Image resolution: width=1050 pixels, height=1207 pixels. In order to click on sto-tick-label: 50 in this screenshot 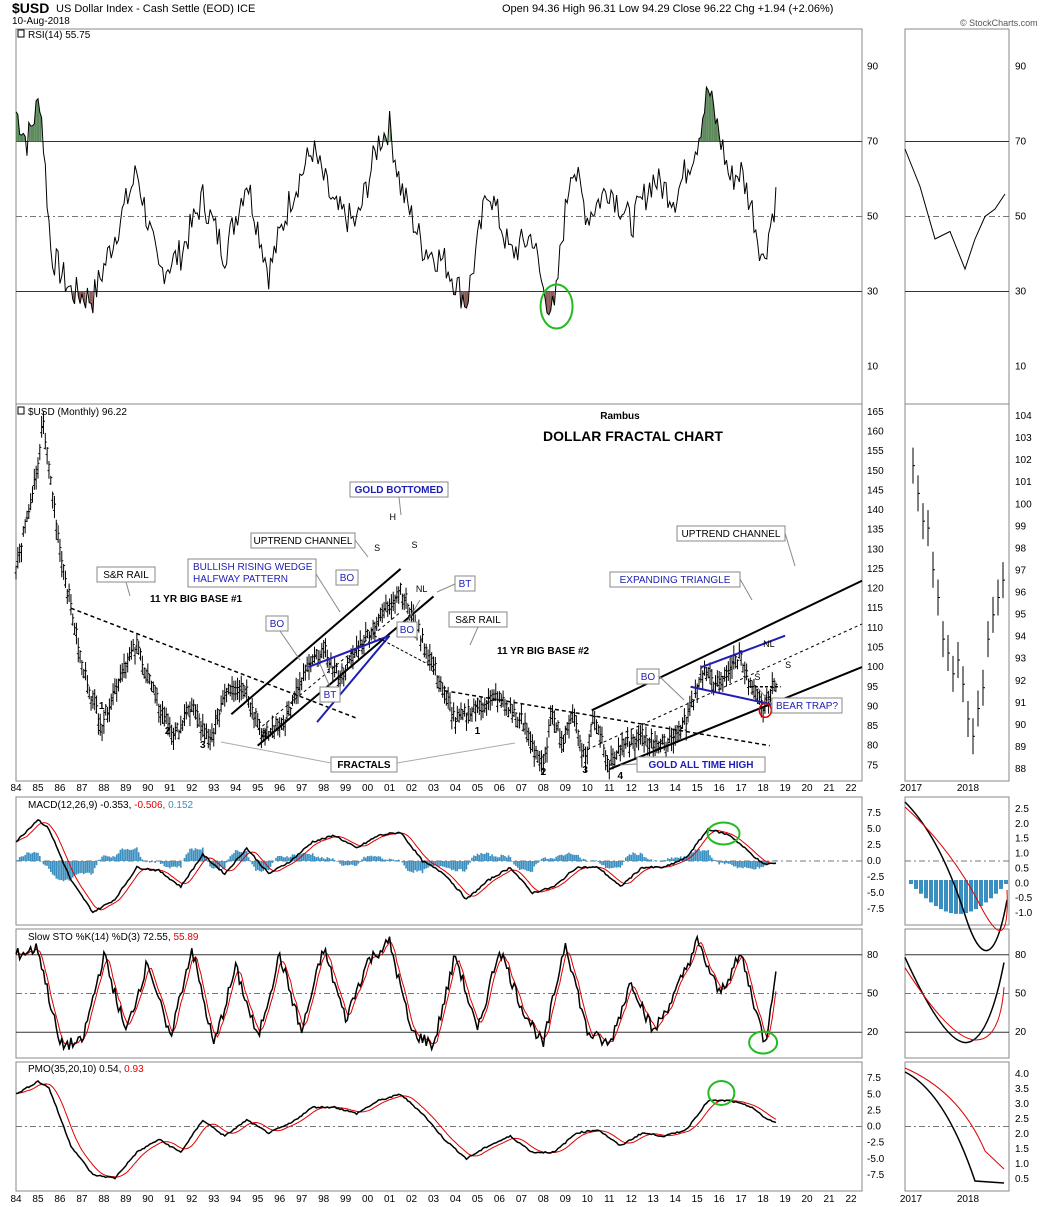, I will do `click(873, 994)`.